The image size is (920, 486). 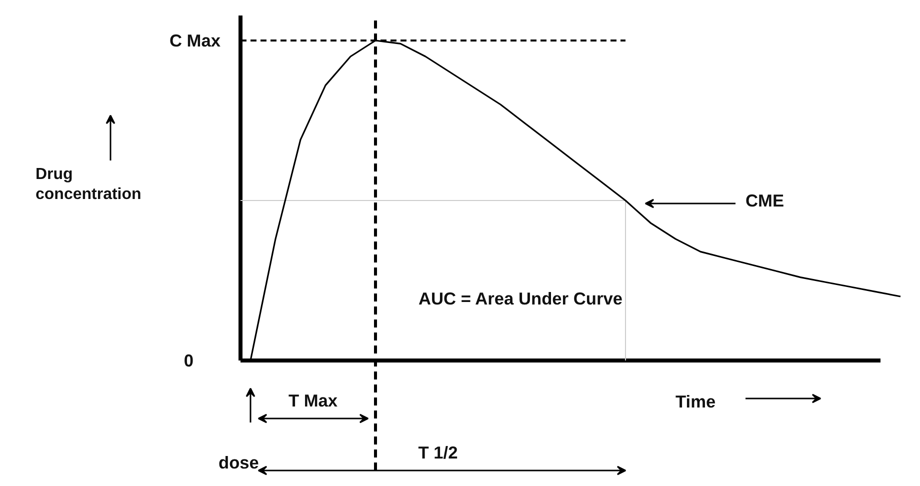 I want to click on ref-line-label: C Max, so click(x=195, y=40).